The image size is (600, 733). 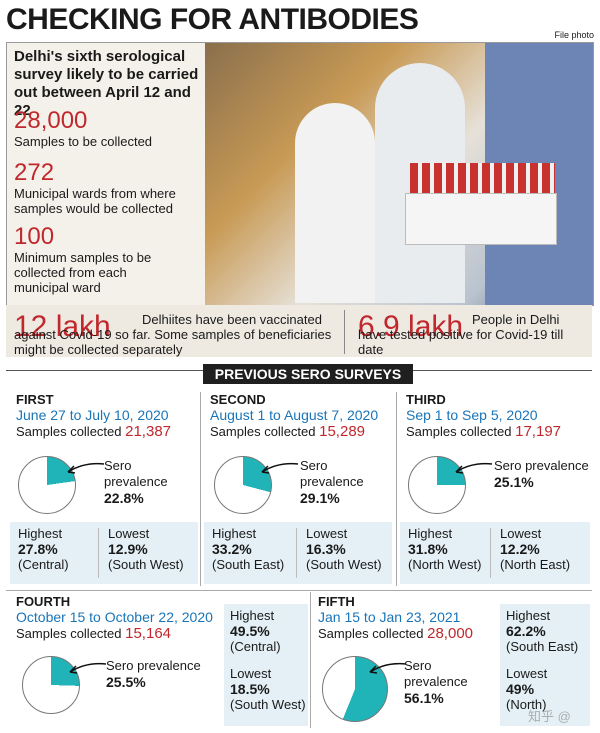 I want to click on sero-prevalence: Sero prevalence 25.1%, so click(x=541, y=474).